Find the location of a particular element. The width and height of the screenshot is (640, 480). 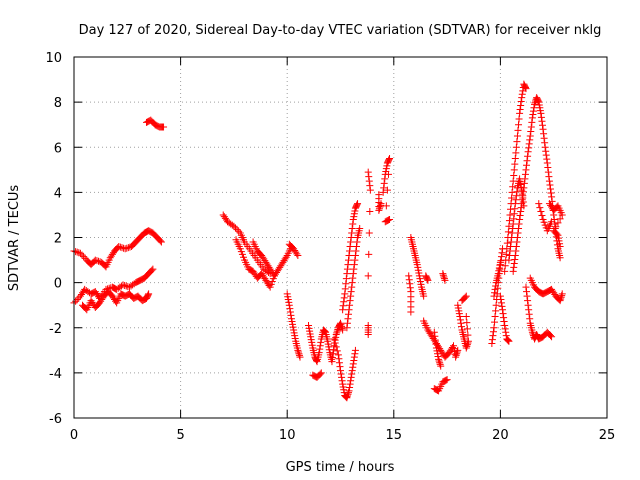

y-axis-label: SDTVAR / TECUs is located at coordinates (14, 238).